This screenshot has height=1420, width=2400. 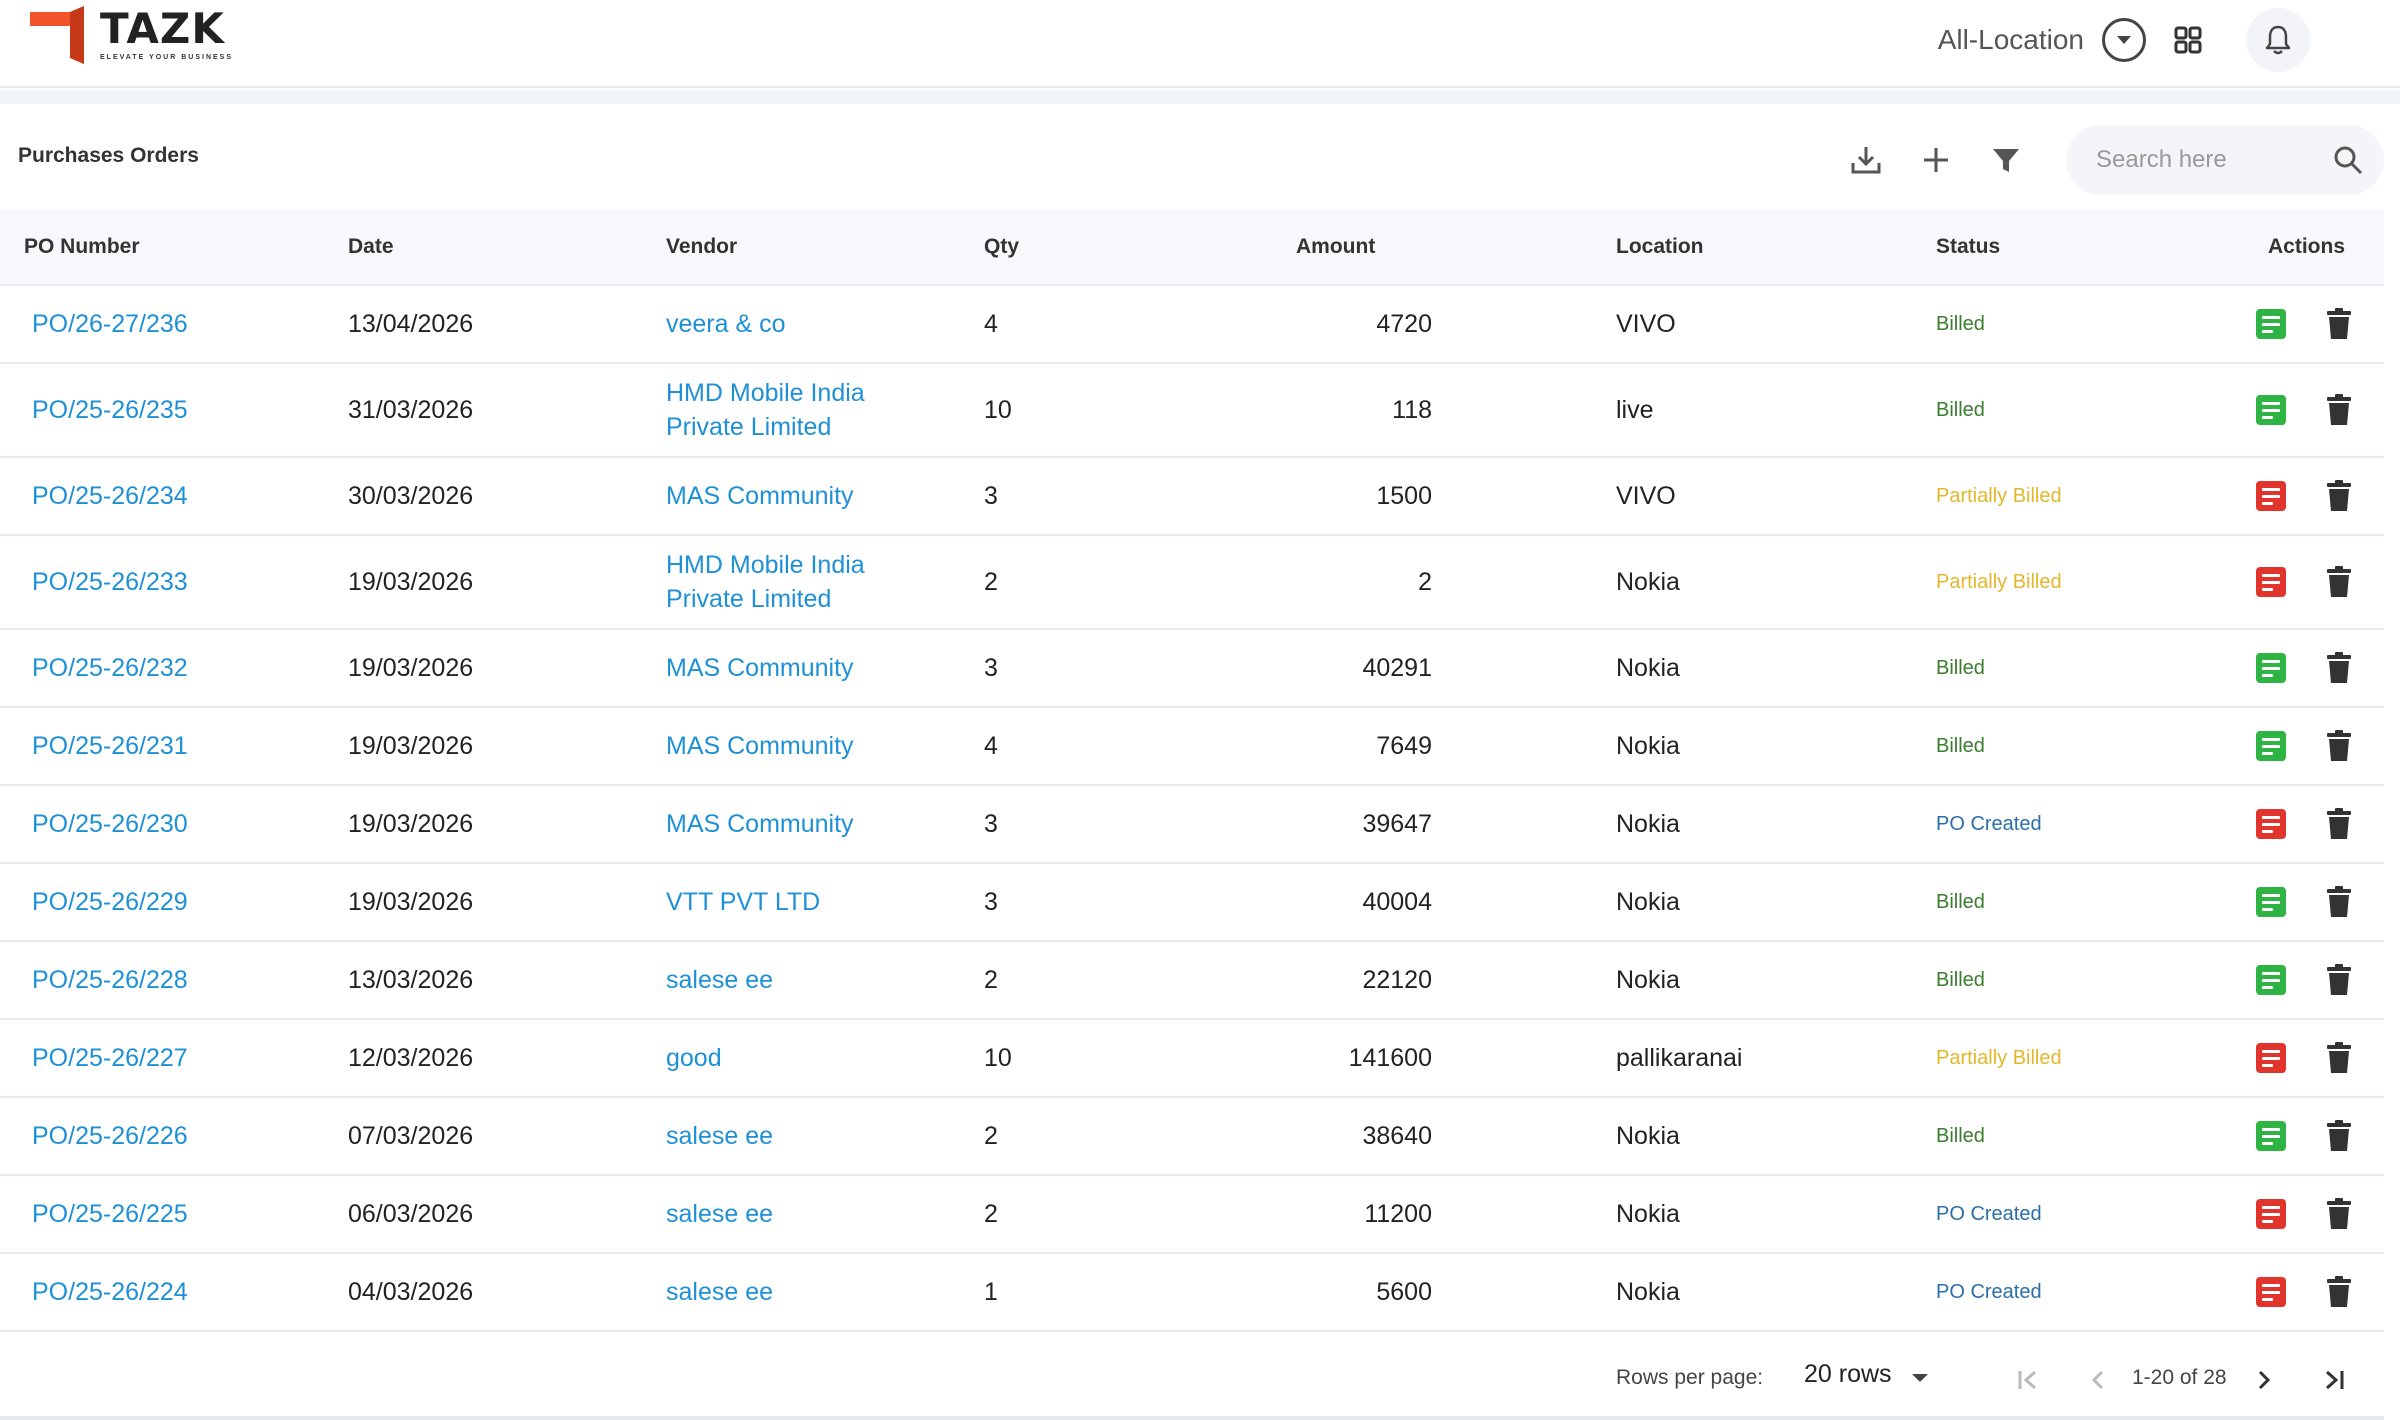 I want to click on column-header-qty: Qty, so click(x=1002, y=246).